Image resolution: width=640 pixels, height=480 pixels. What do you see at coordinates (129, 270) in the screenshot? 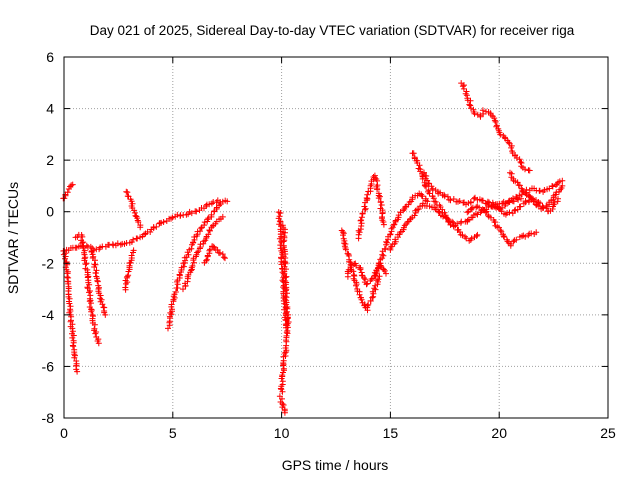
I see `series-trace-g` at bounding box center [129, 270].